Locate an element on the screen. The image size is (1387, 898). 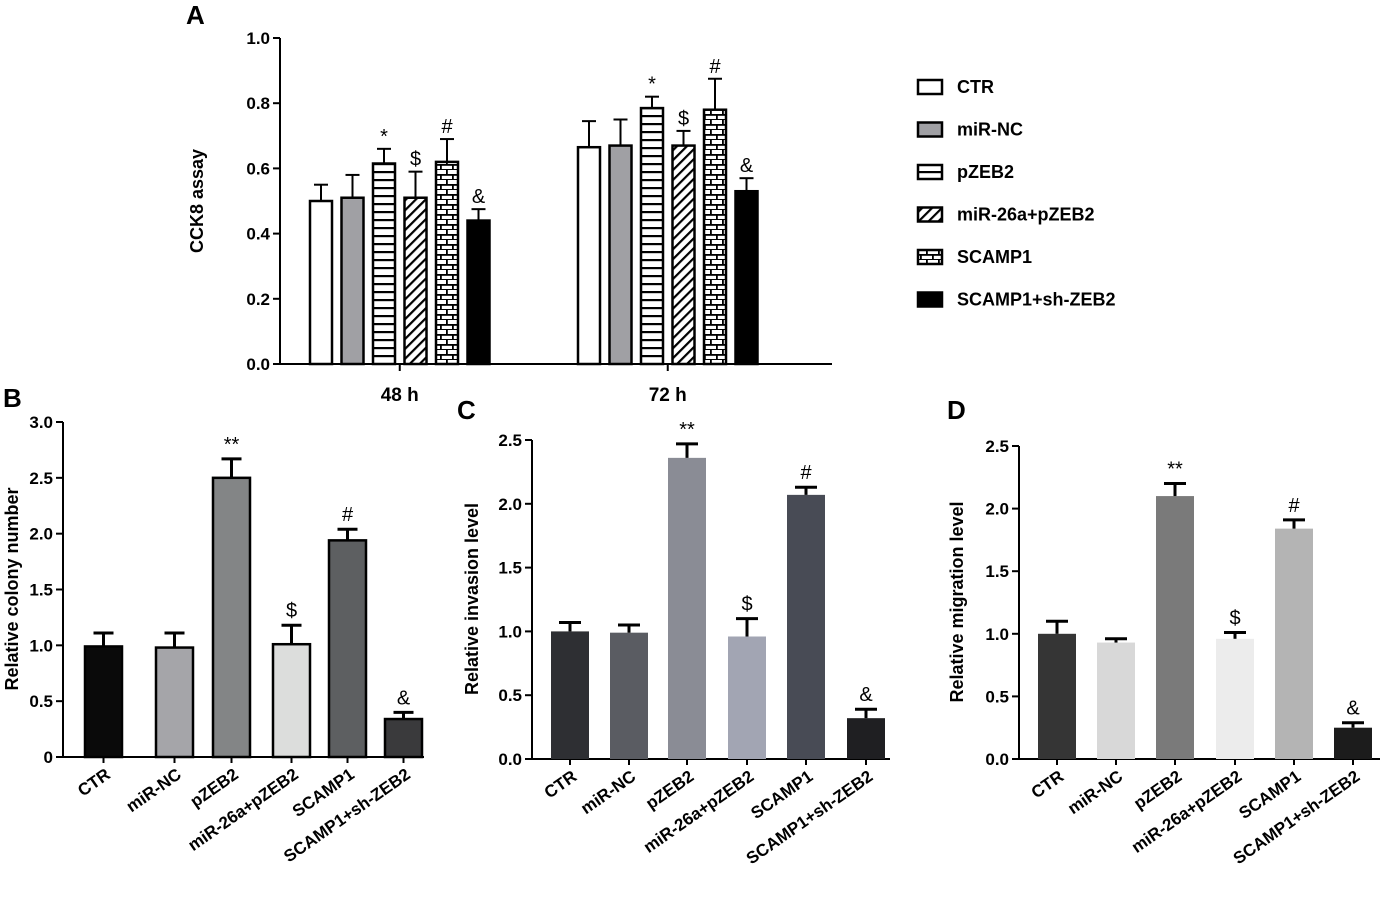
legend-swatch-mir-nc is located at coordinates (930, 129).